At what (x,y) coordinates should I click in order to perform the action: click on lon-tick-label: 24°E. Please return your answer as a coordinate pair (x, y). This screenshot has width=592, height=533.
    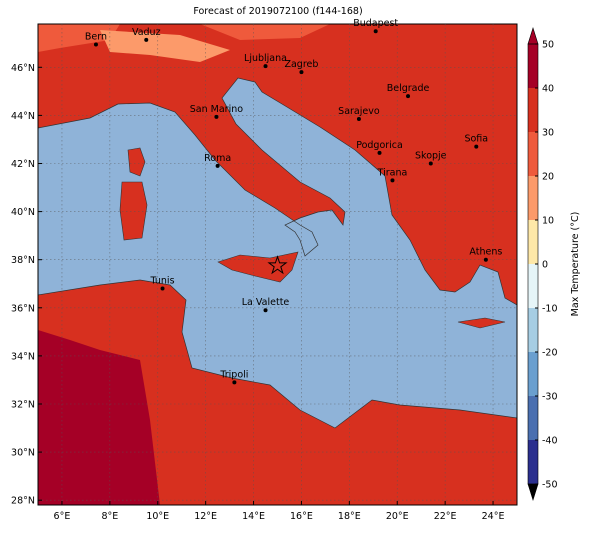
    Looking at the image, I should click on (493, 516).